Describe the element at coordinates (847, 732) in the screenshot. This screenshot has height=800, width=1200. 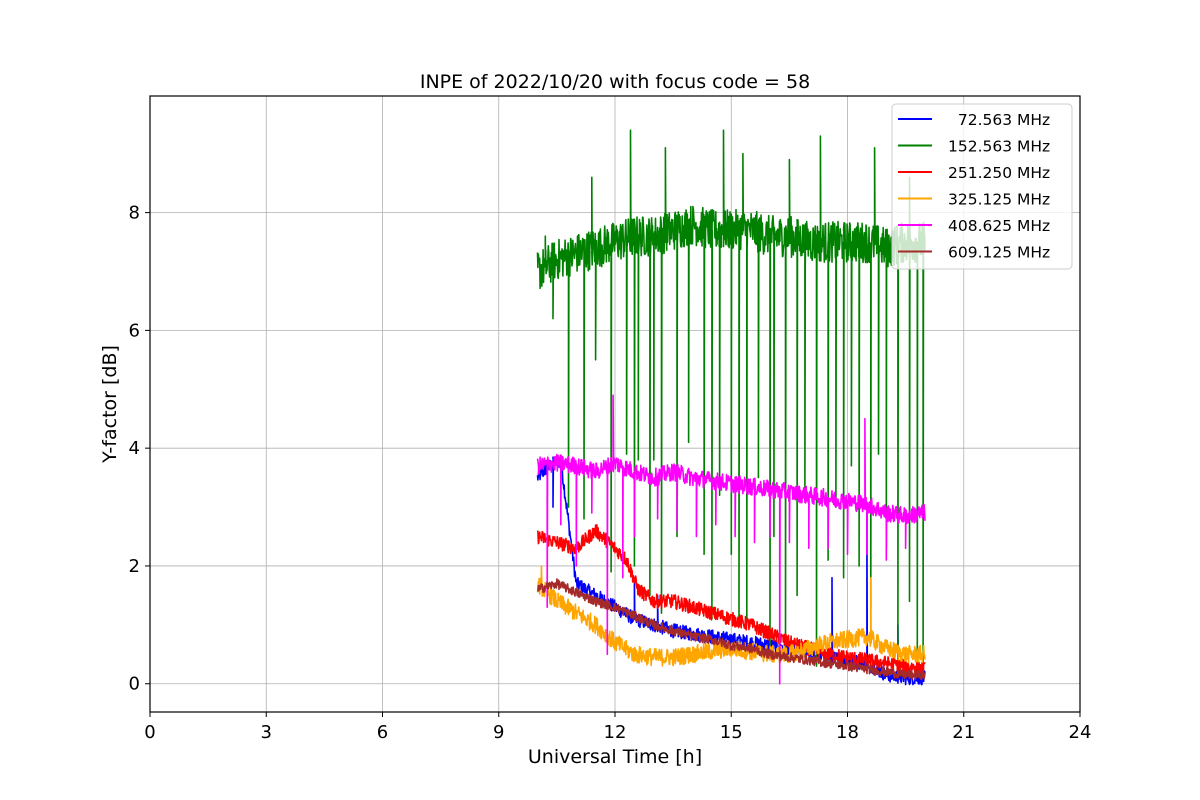
I see `x-tick-label: 18` at that location.